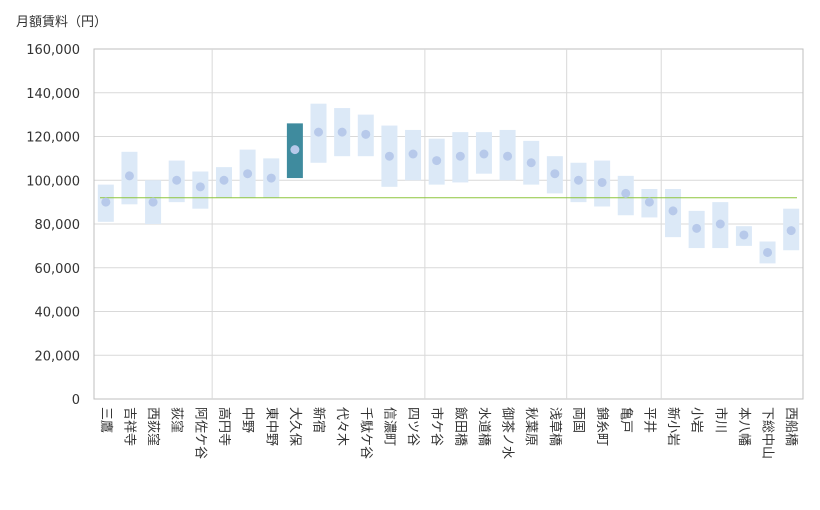  Describe the element at coordinates (577, 420) in the screenshot. I see `category-label: 両国` at that location.